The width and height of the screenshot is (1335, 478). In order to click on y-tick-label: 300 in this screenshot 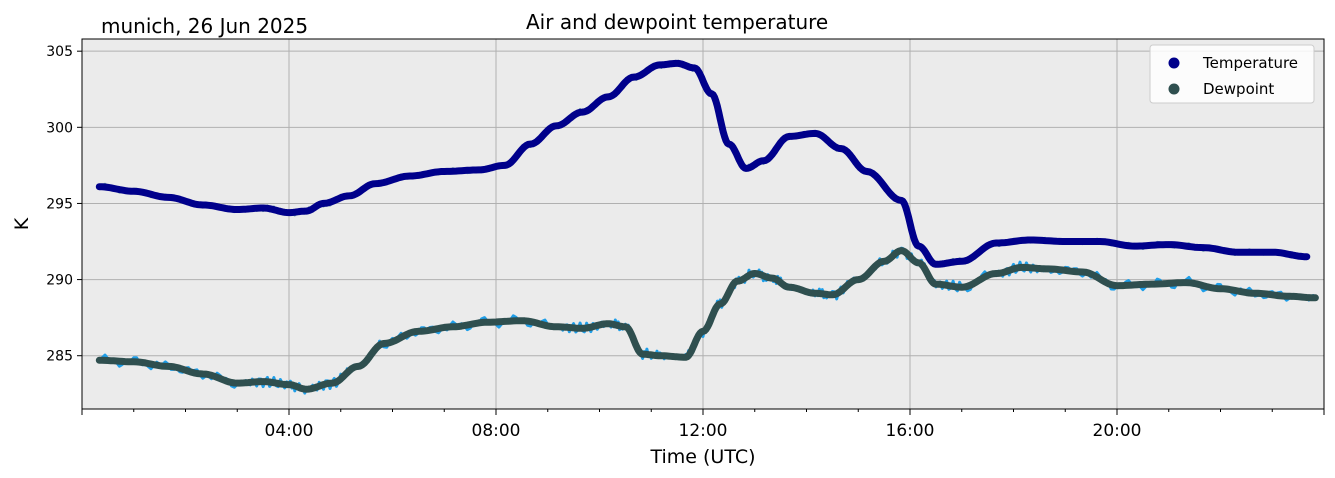, I will do `click(59, 128)`.